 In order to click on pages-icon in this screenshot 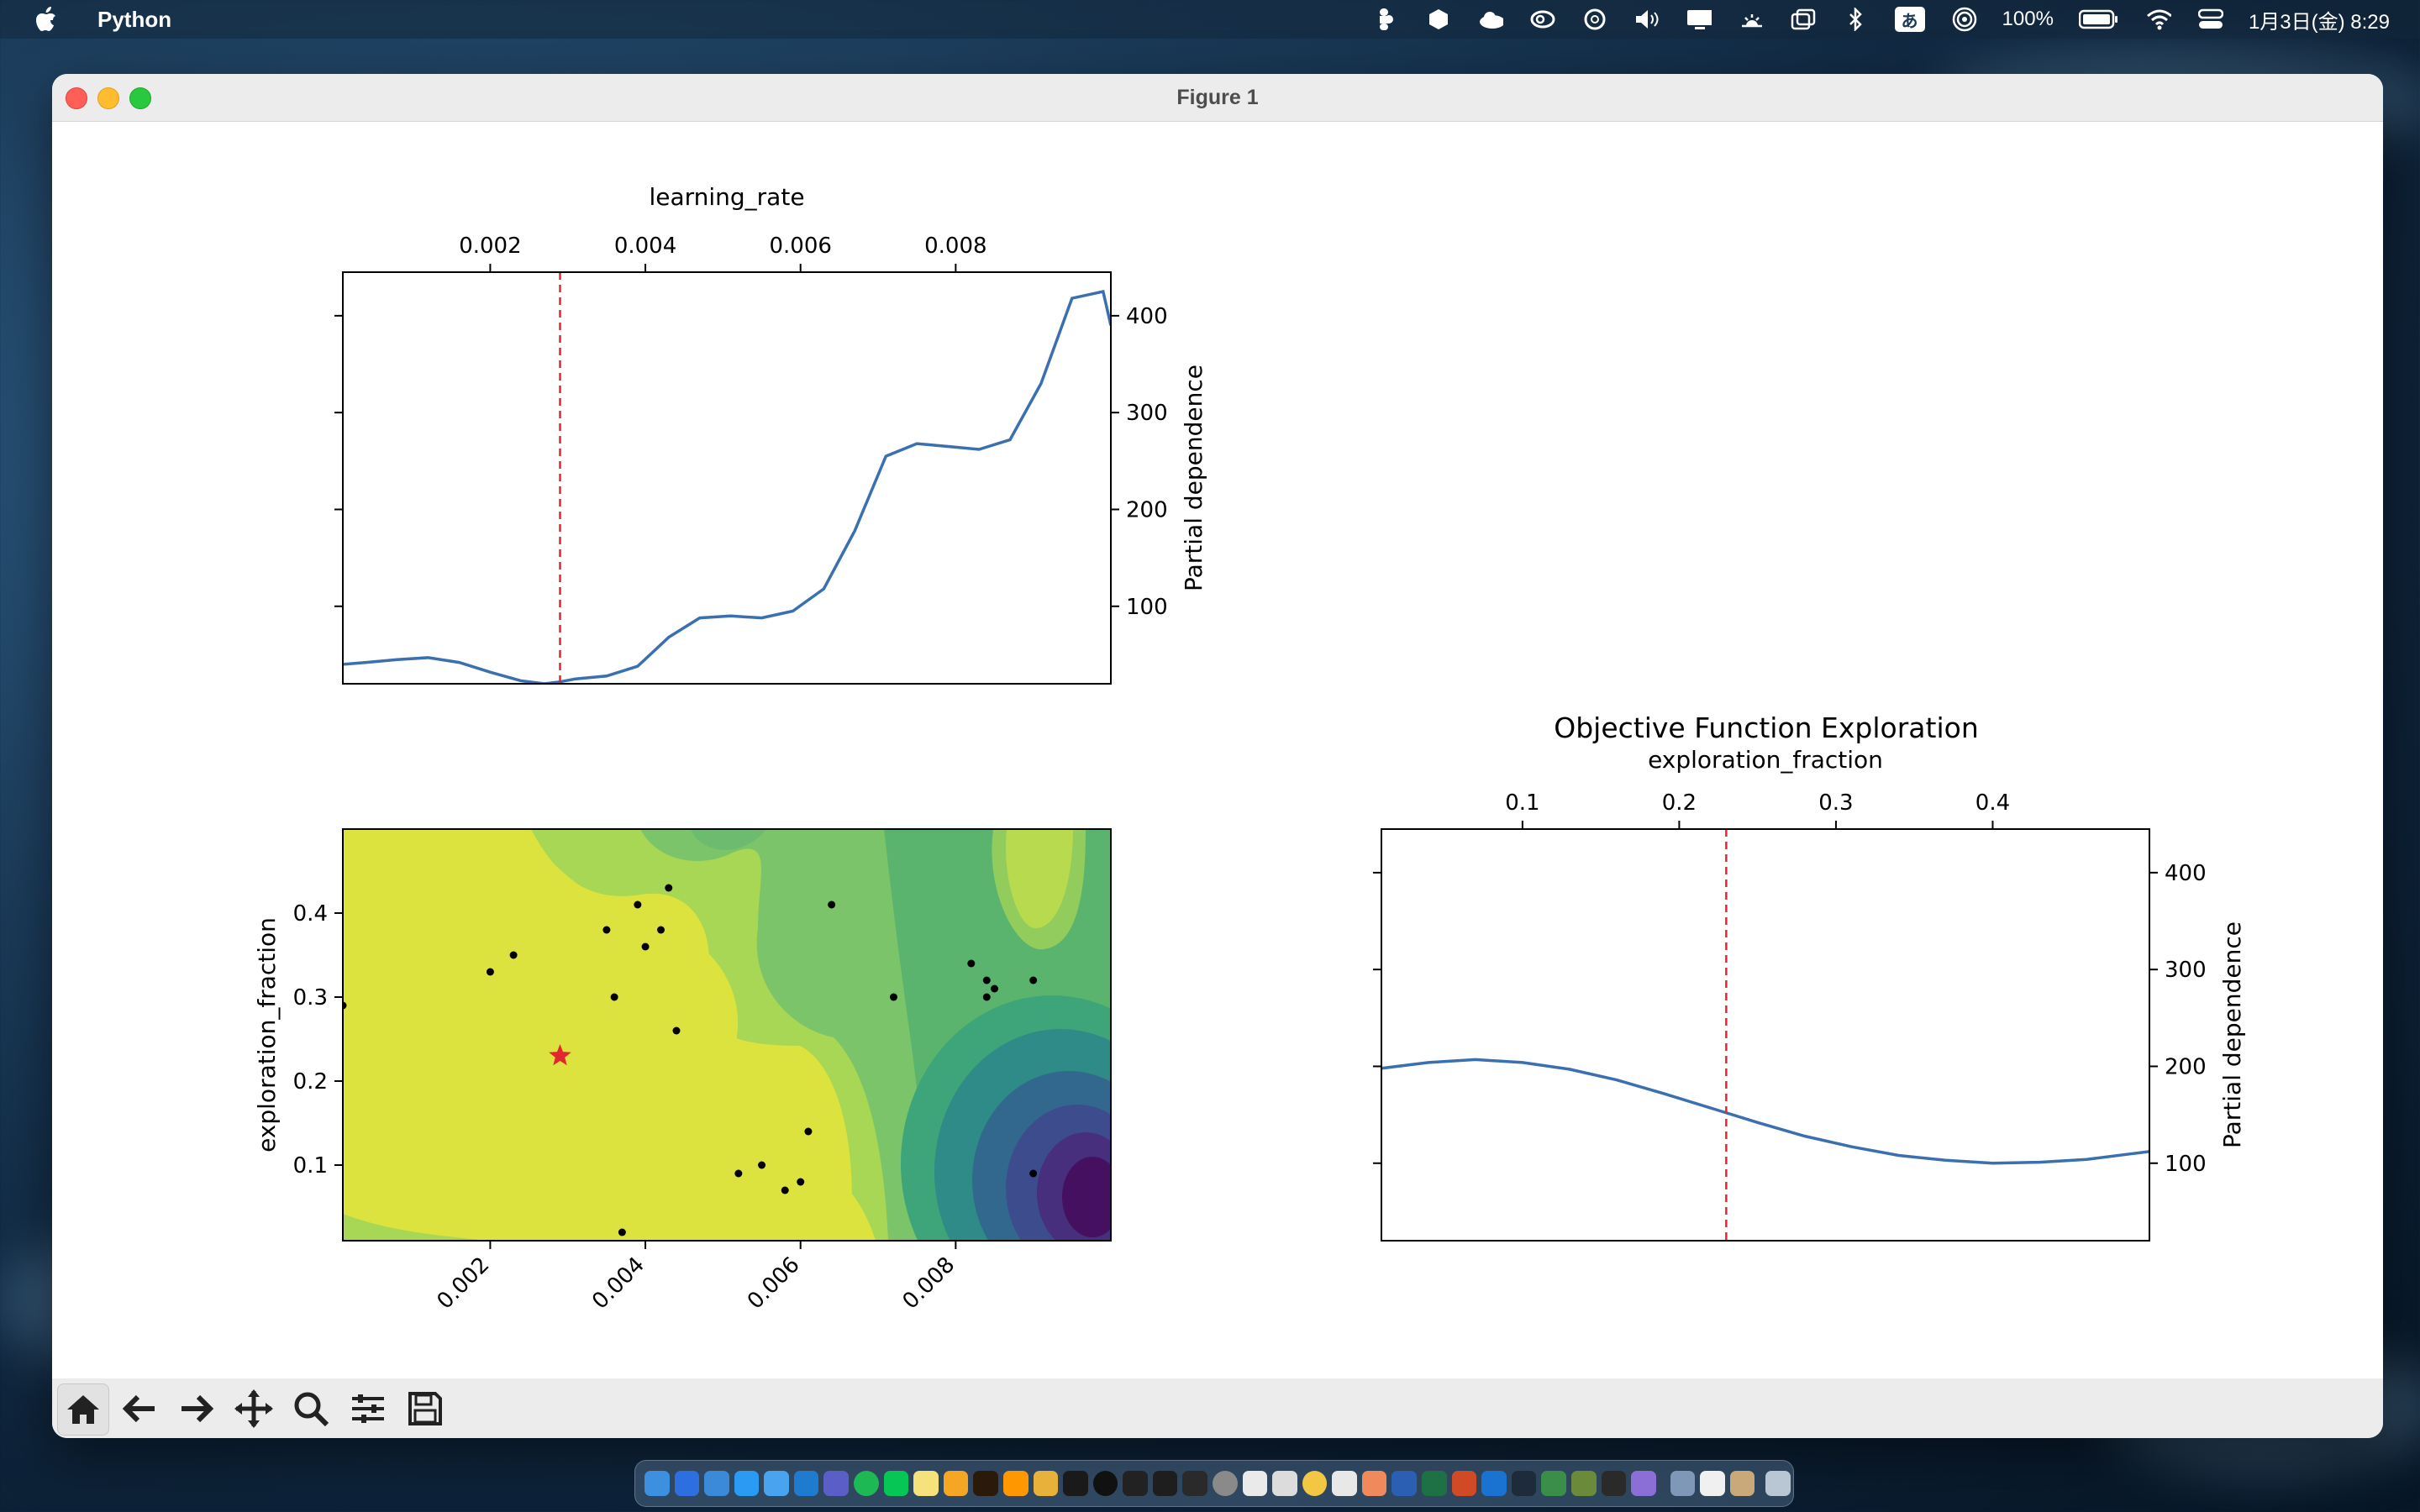, I will do `click(956, 1483)`.